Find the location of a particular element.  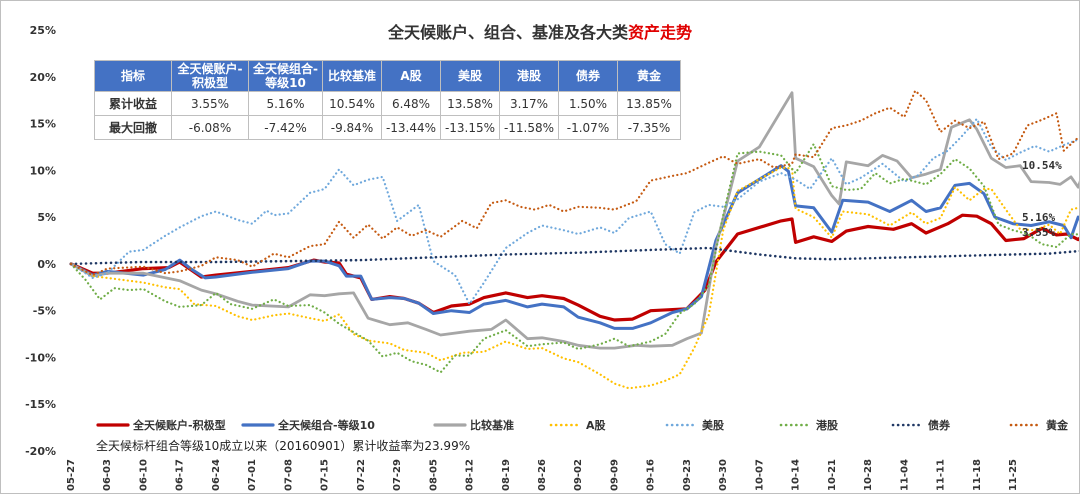

stats-cell: 3.55% is located at coordinates (210, 103).